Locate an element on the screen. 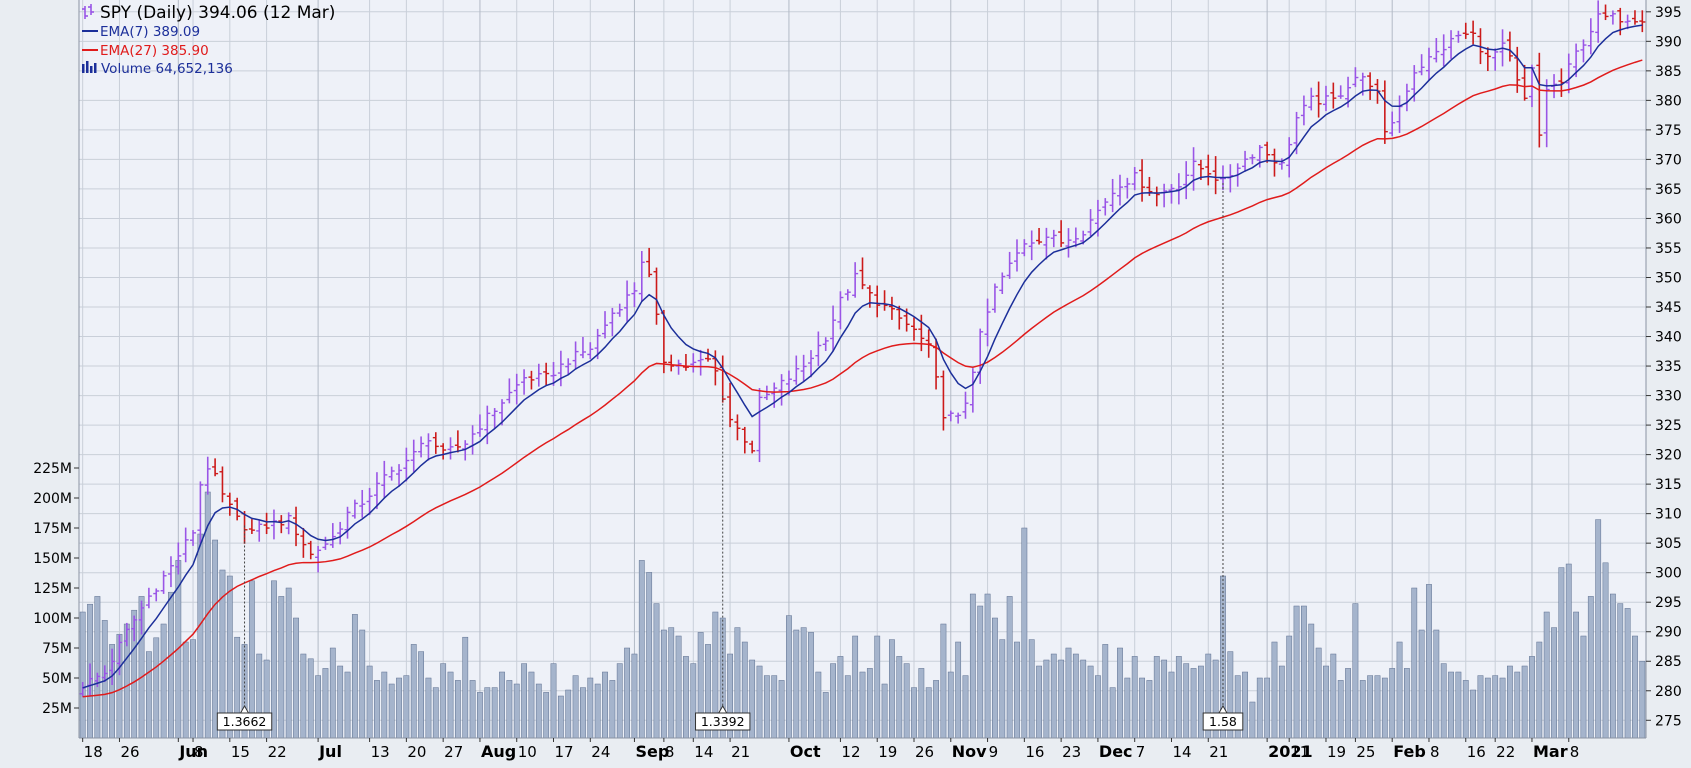 Image resolution: width=1691 pixels, height=768 pixels. price-tick-label: 330 is located at coordinates (1668, 397).